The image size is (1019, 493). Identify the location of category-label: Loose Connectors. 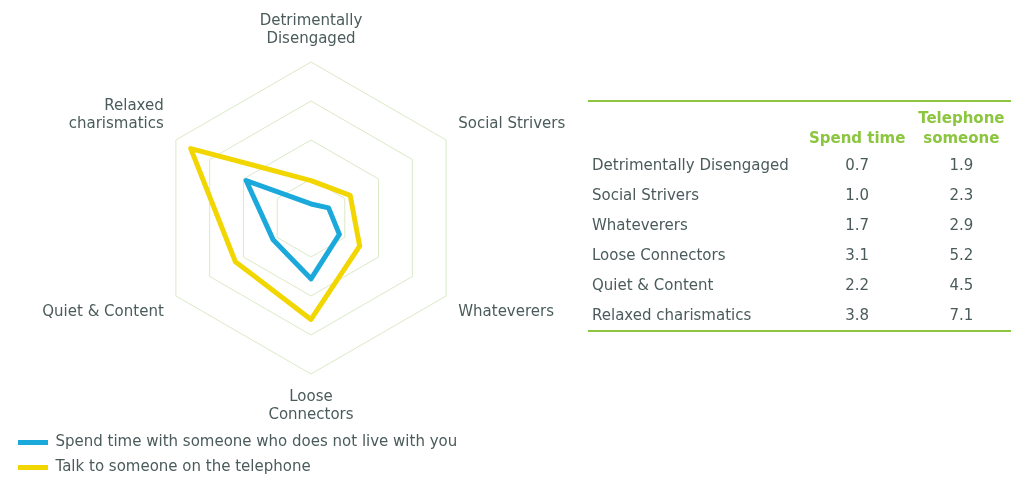
(659, 255).